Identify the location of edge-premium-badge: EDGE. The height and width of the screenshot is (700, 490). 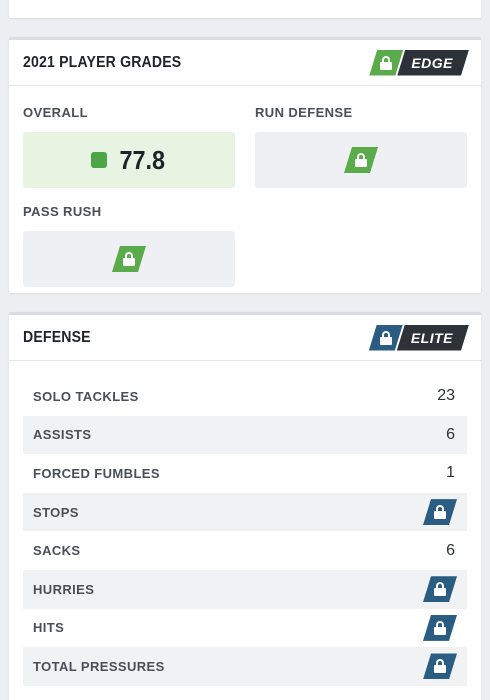
(419, 63).